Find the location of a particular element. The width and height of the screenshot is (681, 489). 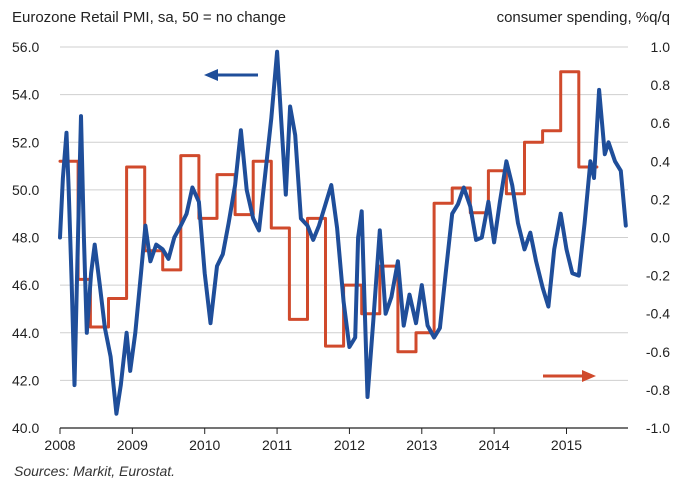

x-axis-ticks: 2008 2009 2010 2011 2012 2013 2014 2015 is located at coordinates (313, 440).